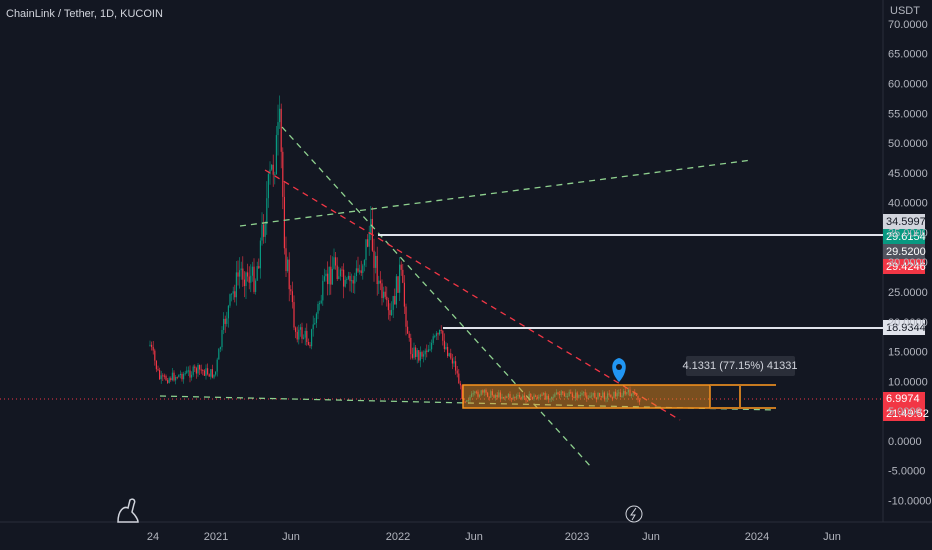  Describe the element at coordinates (906, 252) in the screenshot. I see `price-tag: 29.5200` at that location.